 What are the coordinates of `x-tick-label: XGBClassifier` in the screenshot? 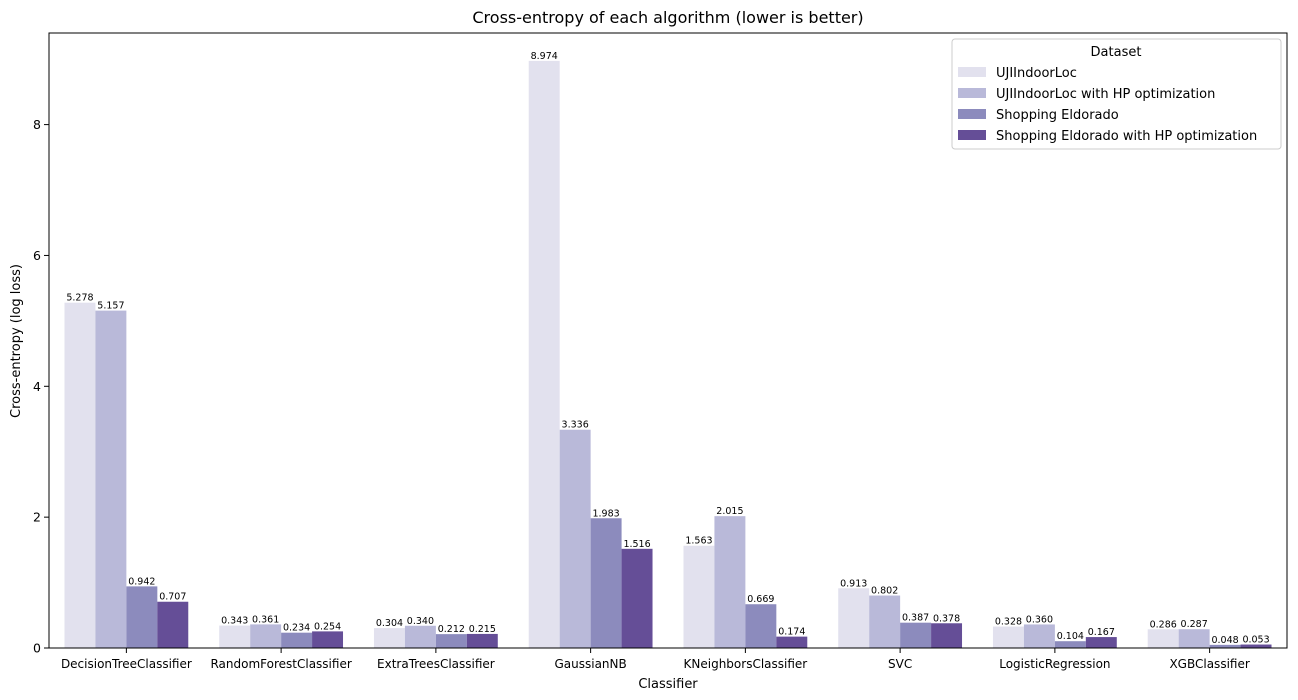 It's located at (1209, 664).